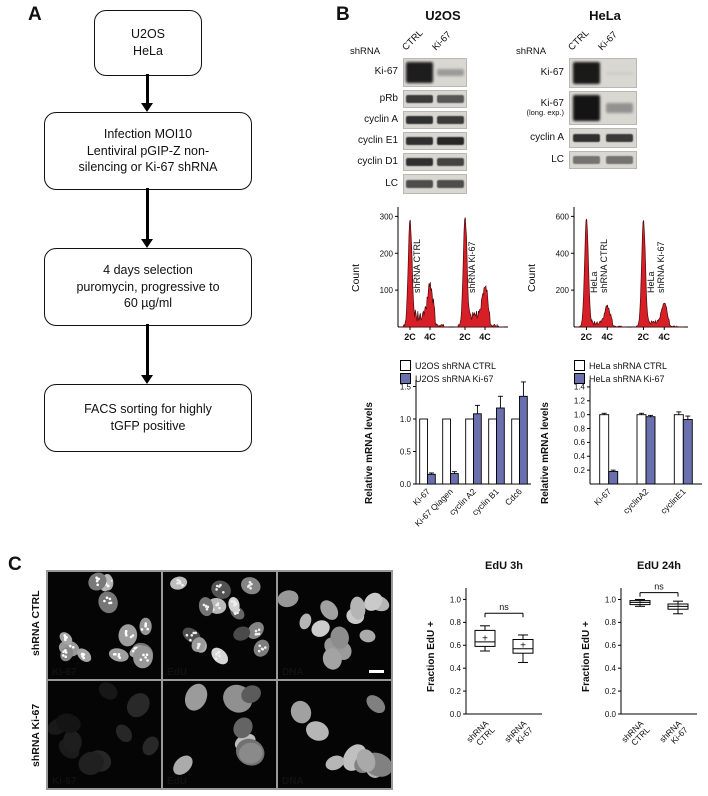  What do you see at coordinates (406, 386) in the screenshot?
I see `y-tick-label: 1.5` at bounding box center [406, 386].